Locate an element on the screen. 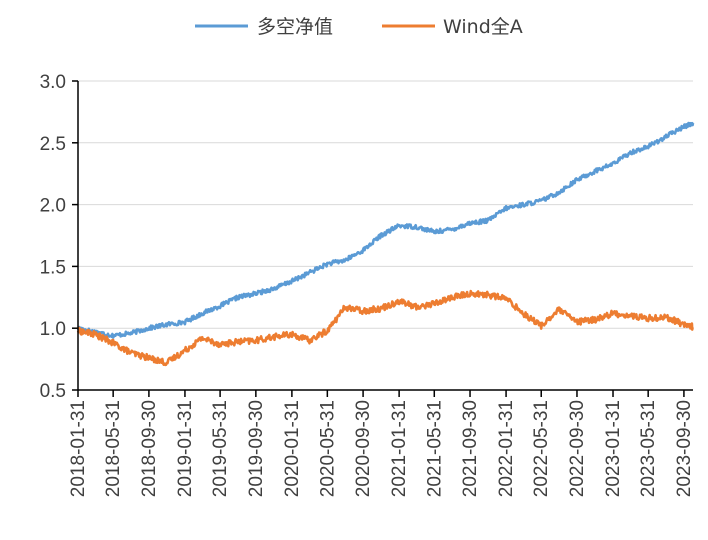  x-tick-label-4: 2019-05-31 is located at coordinates (220, 448).